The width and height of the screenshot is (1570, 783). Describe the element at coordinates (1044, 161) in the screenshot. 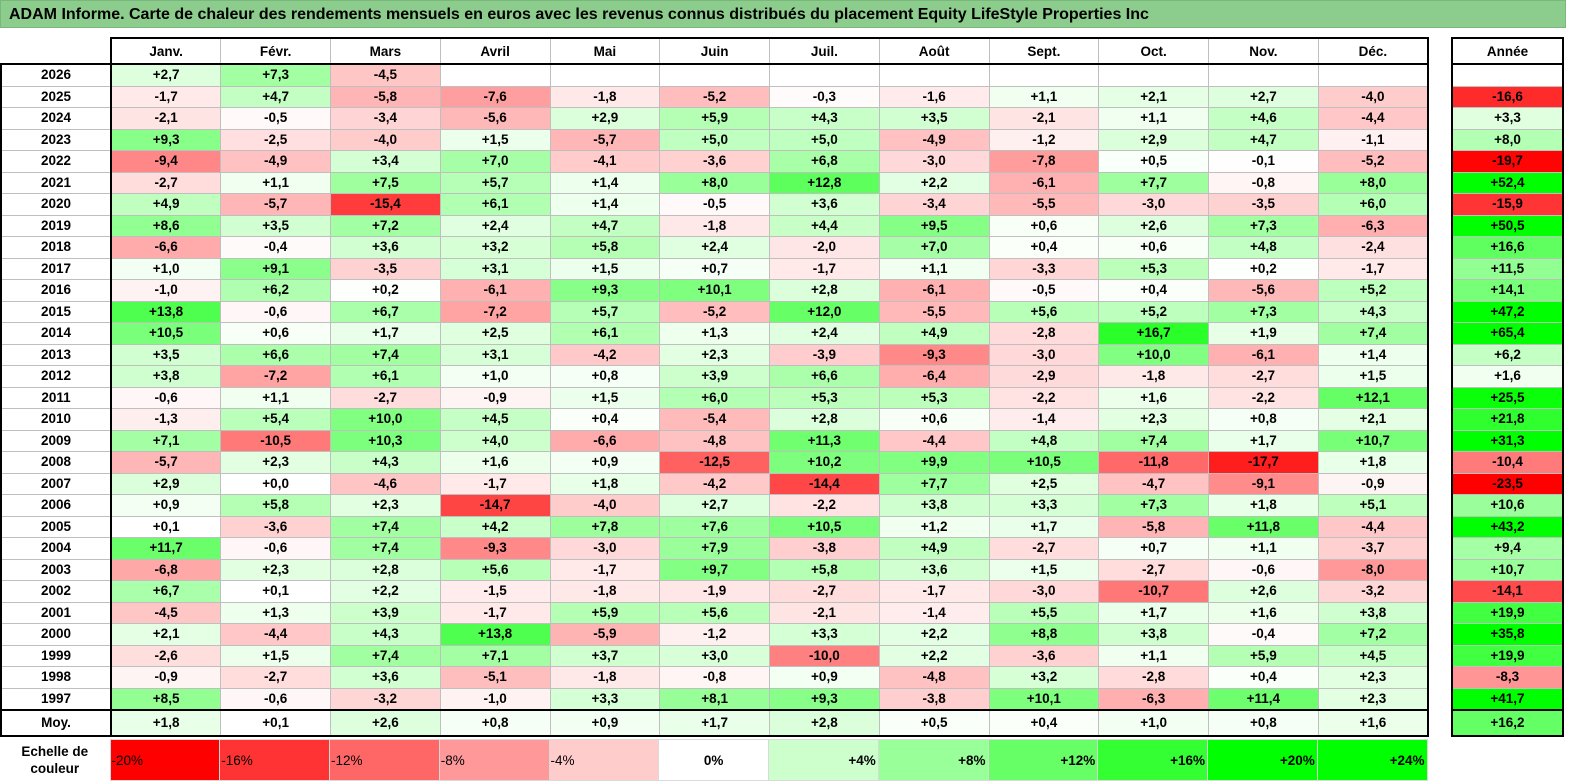

I see `heatmap-cell: -7,8` at that location.